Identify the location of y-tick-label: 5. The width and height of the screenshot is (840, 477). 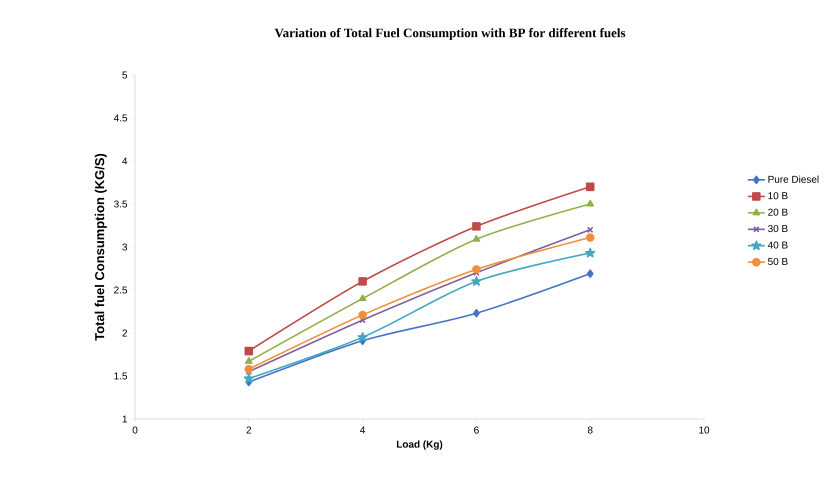
(125, 75).